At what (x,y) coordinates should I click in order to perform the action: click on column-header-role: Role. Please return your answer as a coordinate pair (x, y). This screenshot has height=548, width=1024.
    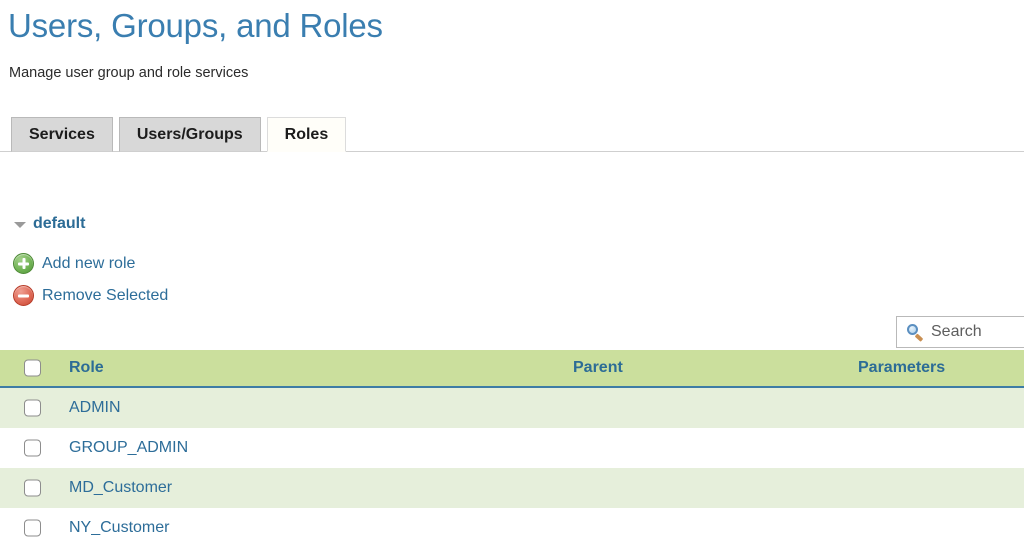
    Looking at the image, I should click on (86, 367).